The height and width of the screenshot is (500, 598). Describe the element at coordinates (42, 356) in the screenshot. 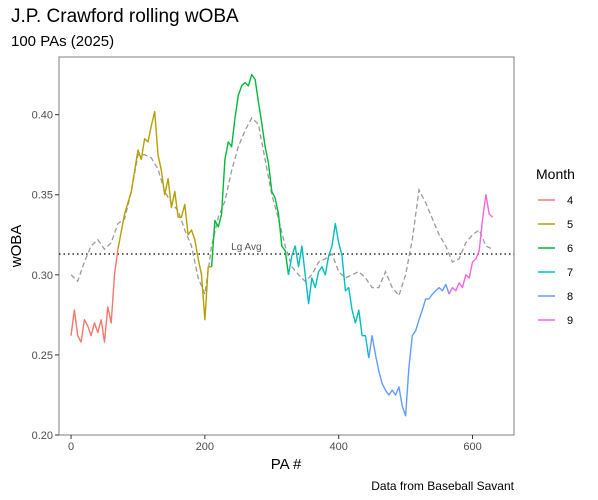

I see `y-tick-label: 0.25` at that location.